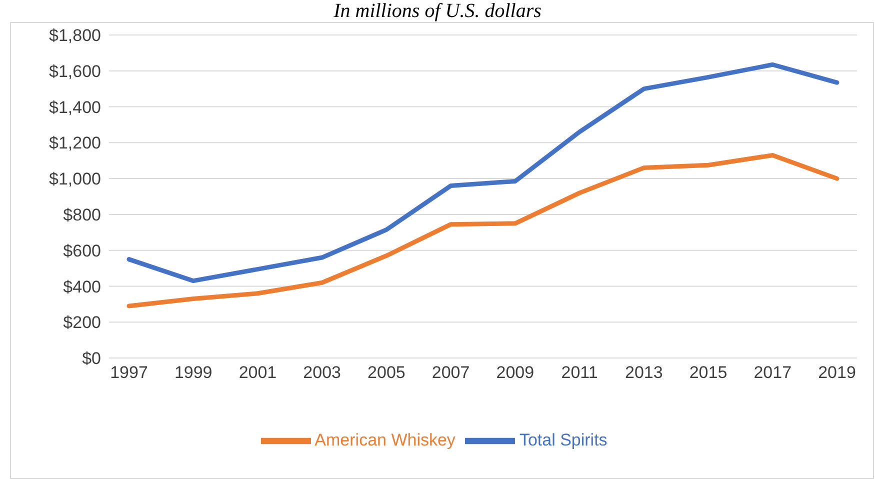  Describe the element at coordinates (75, 71) in the screenshot. I see `y-tick-label: $1,600` at that location.